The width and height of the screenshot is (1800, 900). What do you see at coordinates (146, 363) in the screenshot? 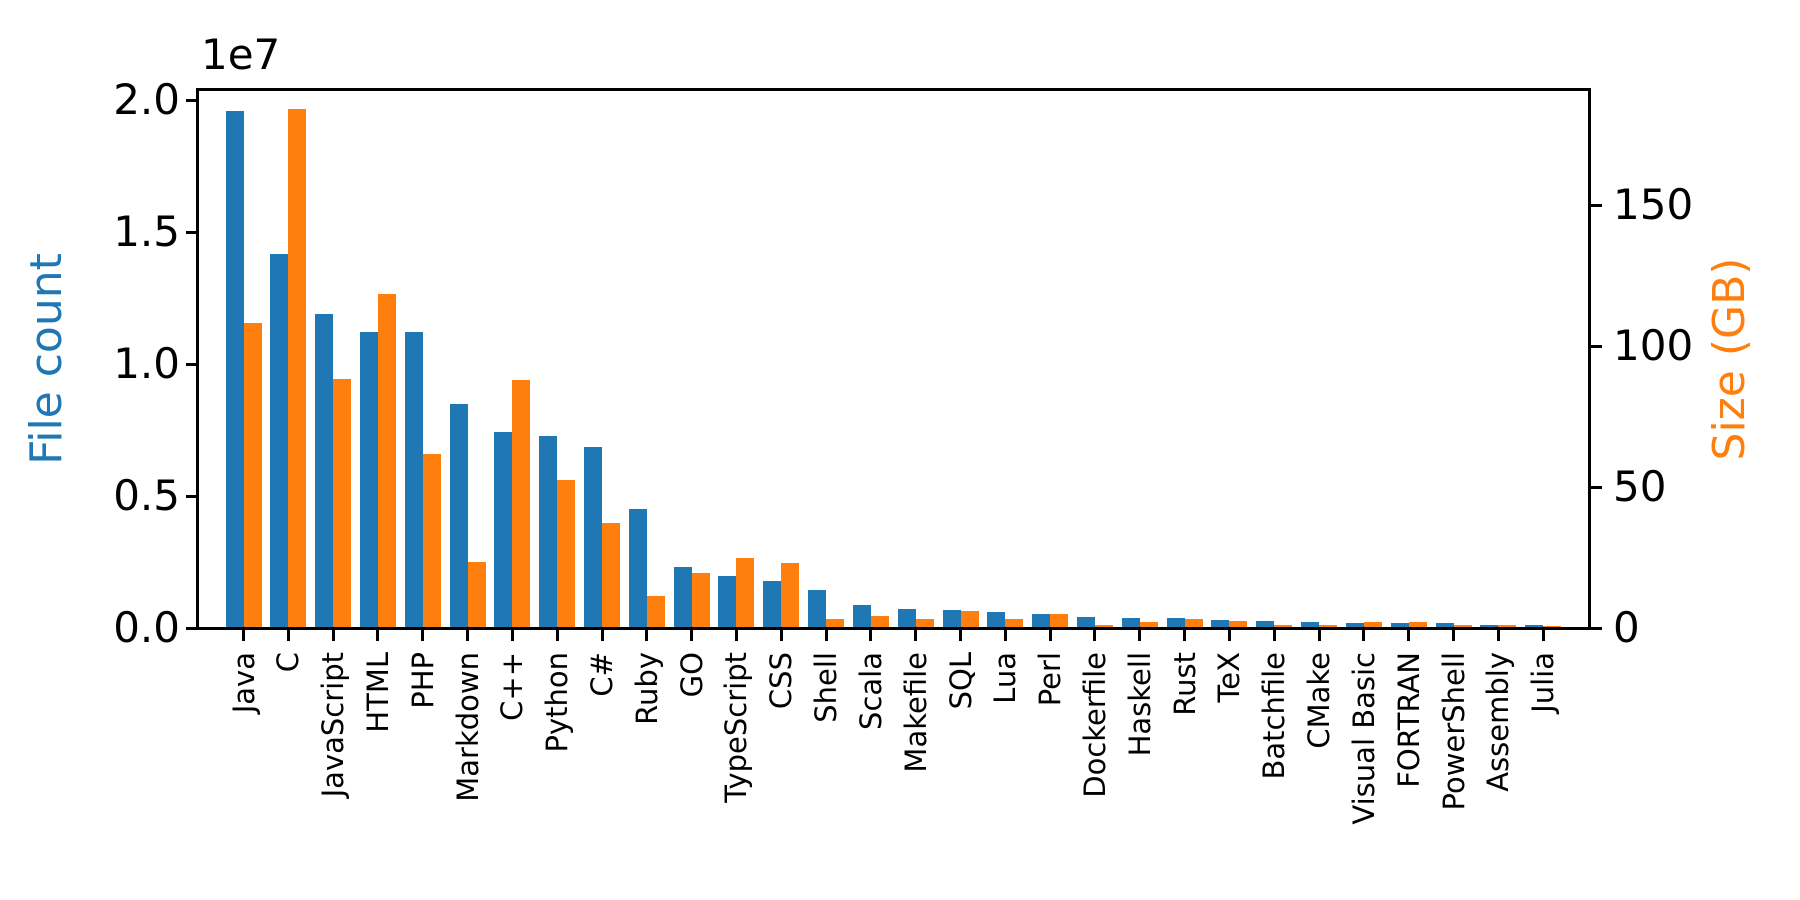
I see `y-axis-left-tick-label: 1.0` at bounding box center [146, 363].